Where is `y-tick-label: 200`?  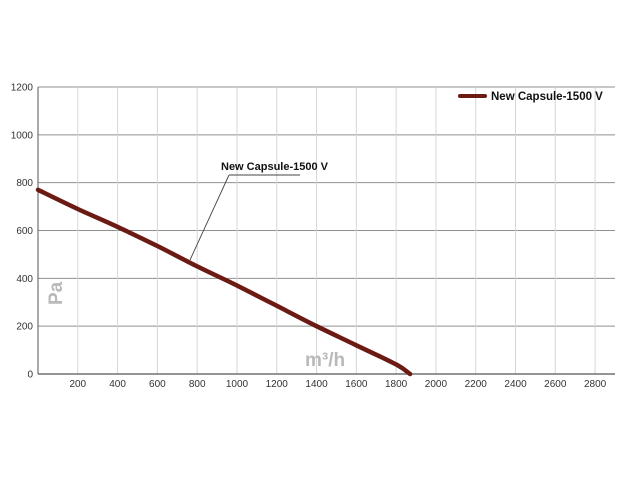
y-tick-label: 200 is located at coordinates (24, 327).